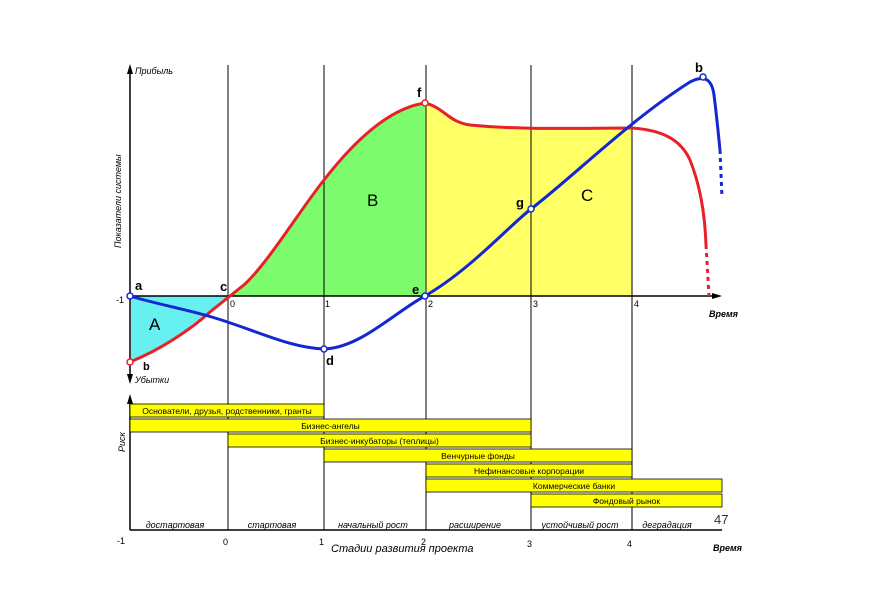 The image size is (887, 590). Describe the element at coordinates (535, 304) in the screenshot. I see `top-tick-3: 3` at that location.